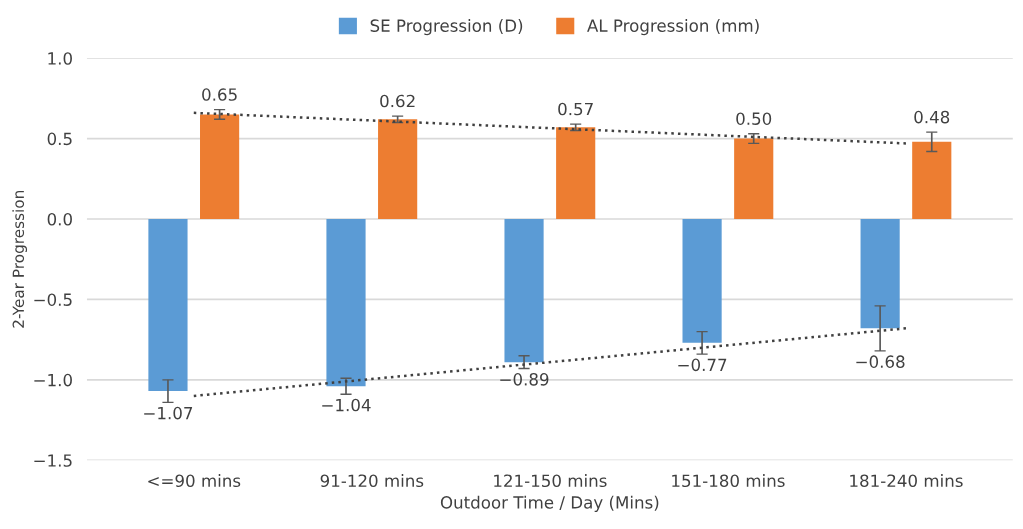 This screenshot has width=1023, height=529. What do you see at coordinates (550, 481) in the screenshot?
I see `x-tick-label: 121-150 mins` at bounding box center [550, 481].